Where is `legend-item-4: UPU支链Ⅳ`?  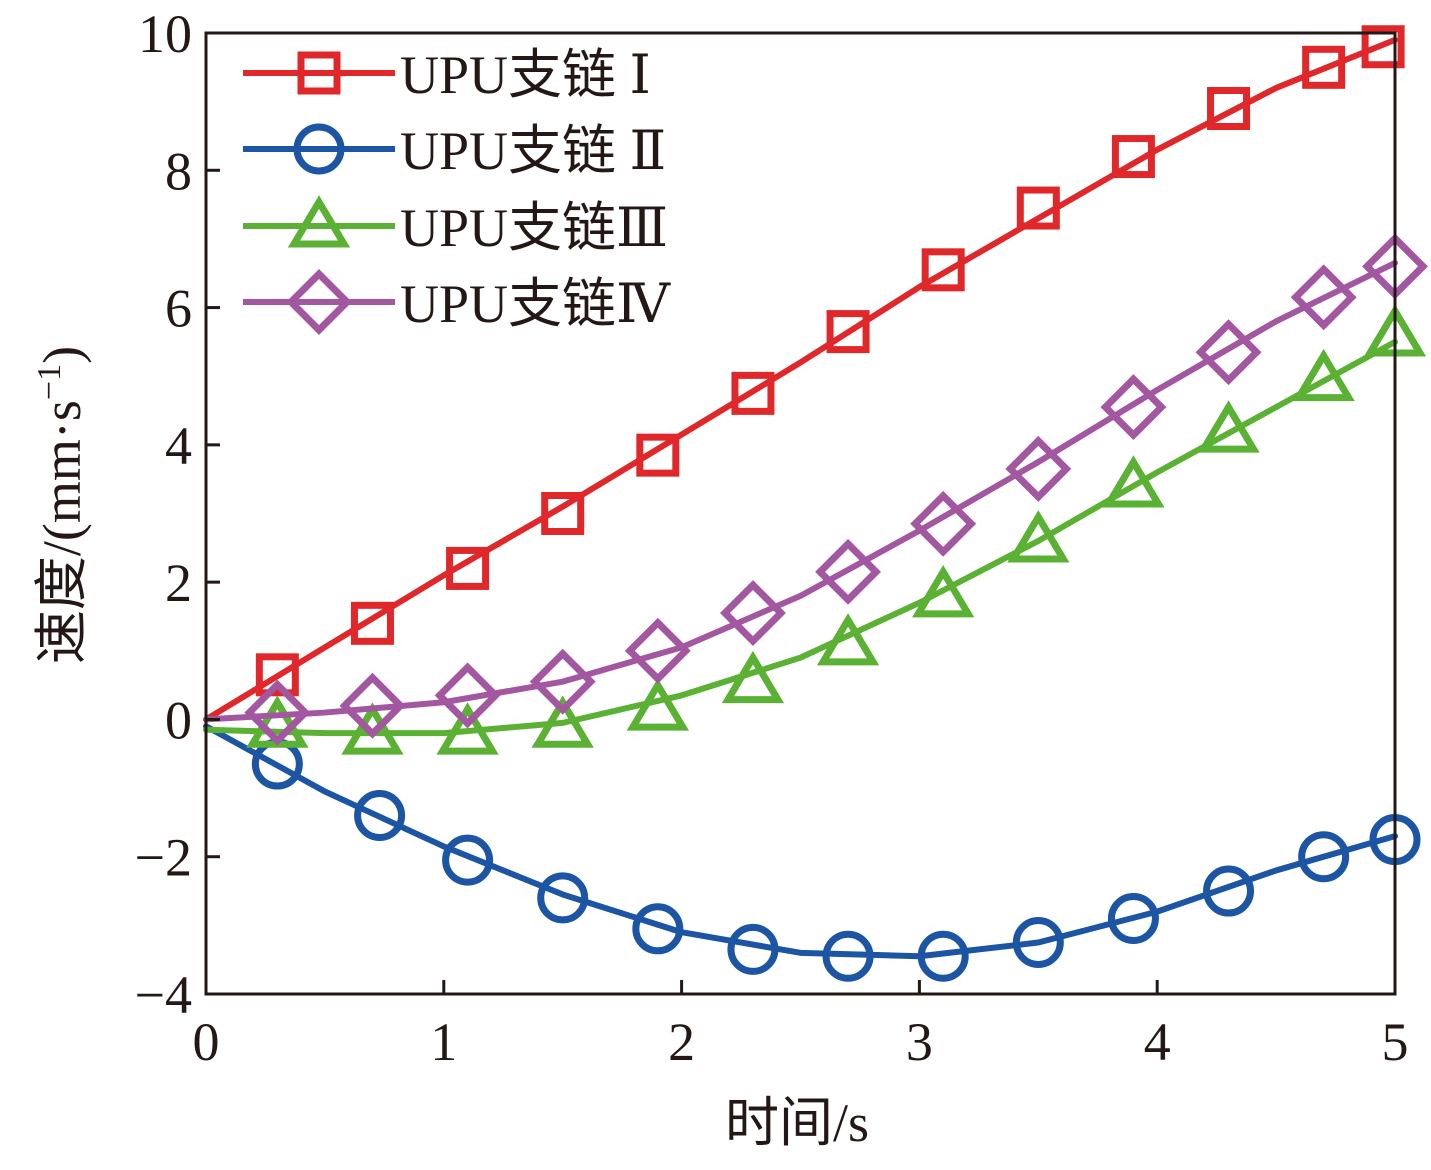
legend-item-4: UPU支链Ⅳ is located at coordinates (457, 302).